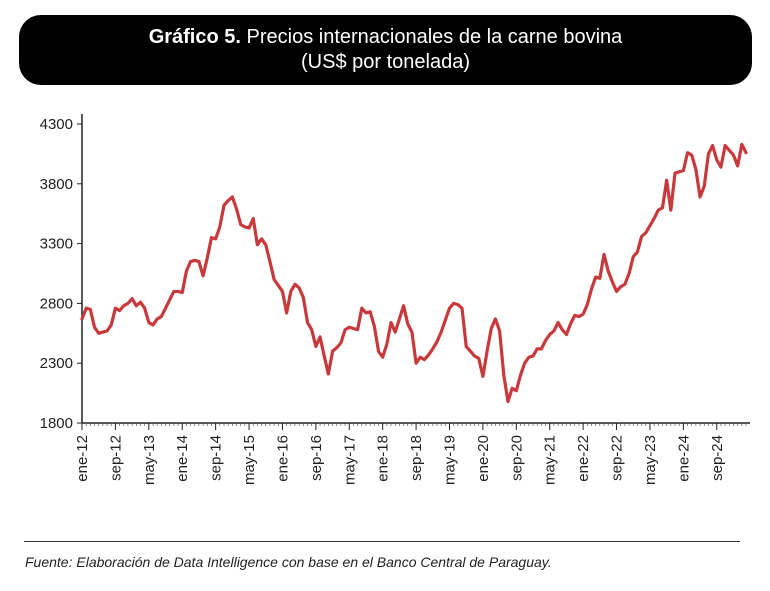  What do you see at coordinates (56, 184) in the screenshot?
I see `y-tick-label: 3800` at bounding box center [56, 184].